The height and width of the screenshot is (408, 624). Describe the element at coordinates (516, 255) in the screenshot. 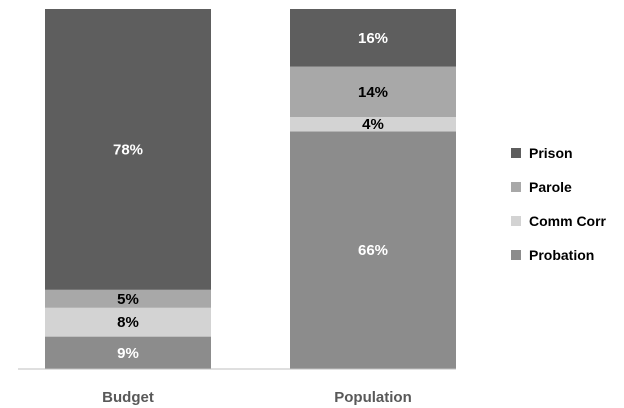

I see `legend-swatch-probation` at that location.